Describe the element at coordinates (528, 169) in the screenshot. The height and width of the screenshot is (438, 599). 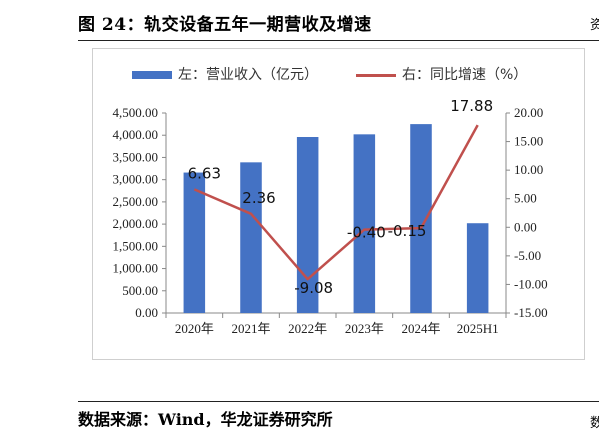
I see `y-right-tick-label: 10.00` at that location.